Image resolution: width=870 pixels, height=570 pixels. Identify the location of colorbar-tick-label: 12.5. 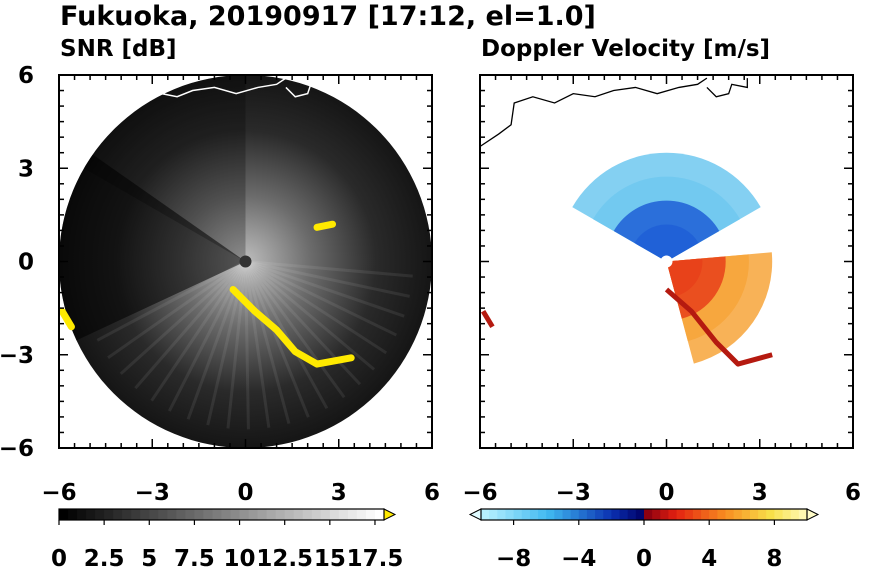
(284, 558).